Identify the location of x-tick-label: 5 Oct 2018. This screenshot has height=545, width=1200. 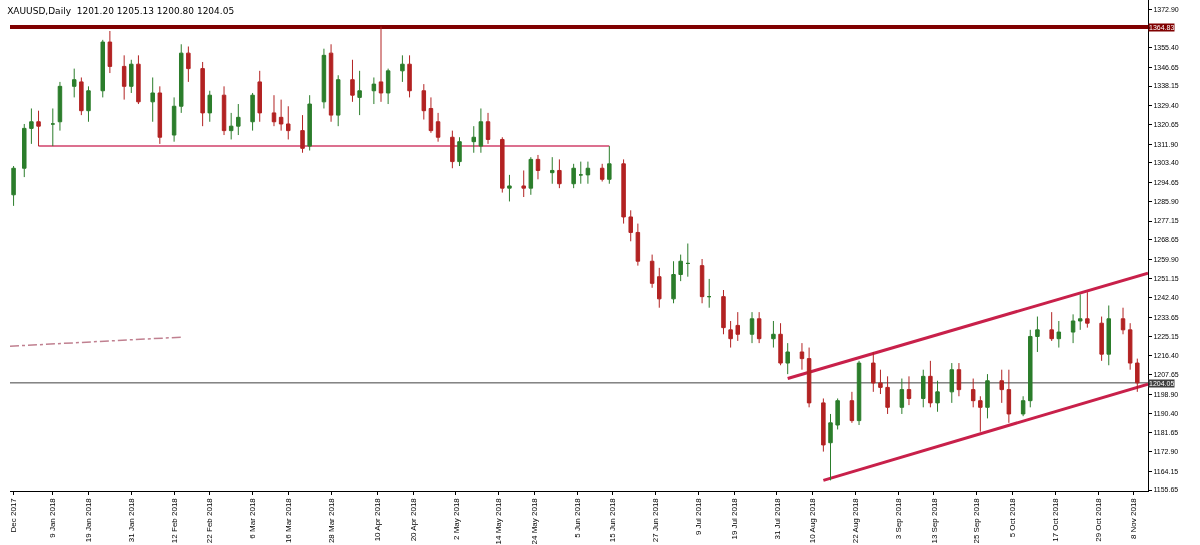
(1013, 517).